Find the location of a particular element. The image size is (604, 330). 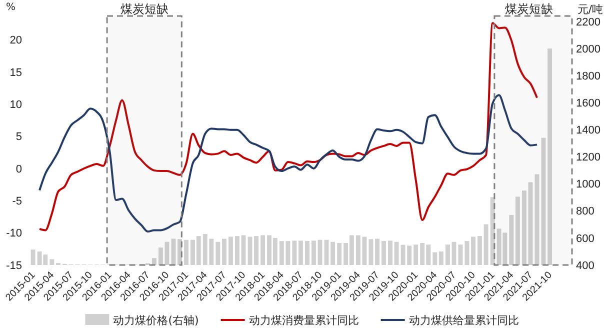

y2-tick-label: 800 is located at coordinates (585, 212).